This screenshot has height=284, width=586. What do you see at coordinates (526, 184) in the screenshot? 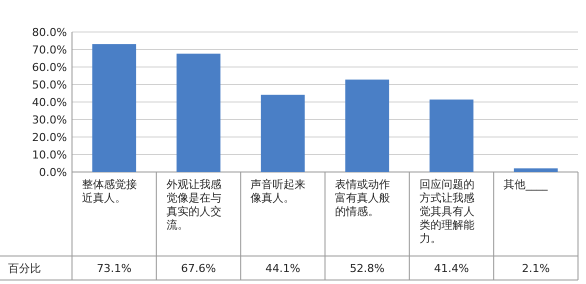
I see `x-tick-label: 其他____` at bounding box center [526, 184].